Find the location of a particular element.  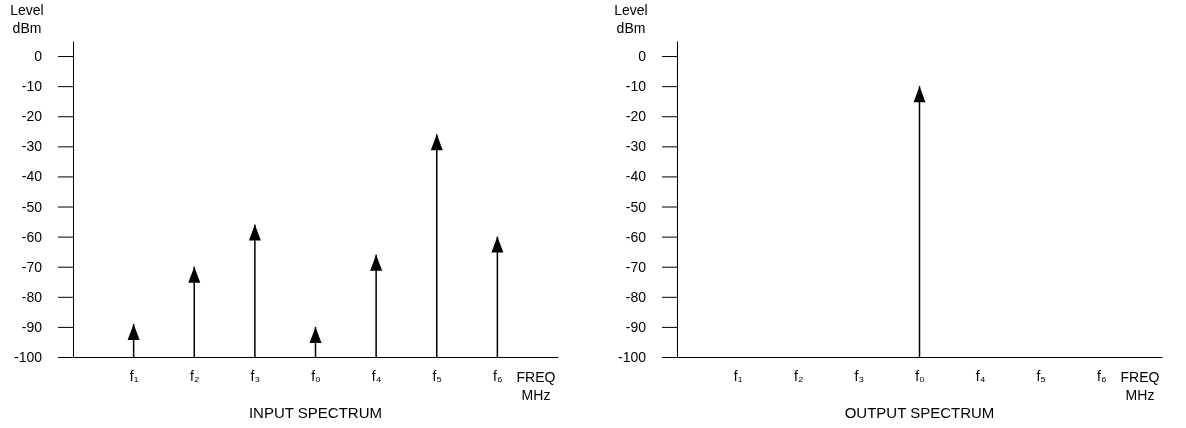

text: OUTPUT SPECTRUM is located at coordinates (919, 412).